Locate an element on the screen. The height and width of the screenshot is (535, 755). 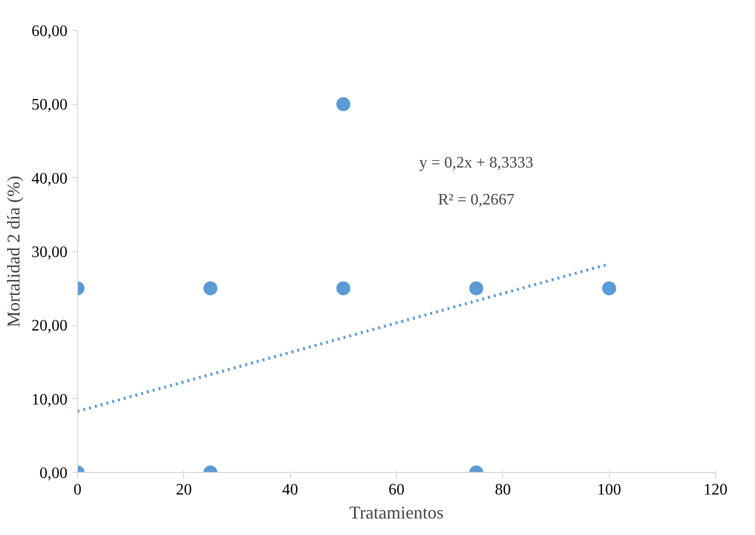
y-tick-label: 20,00 is located at coordinates (50, 326).